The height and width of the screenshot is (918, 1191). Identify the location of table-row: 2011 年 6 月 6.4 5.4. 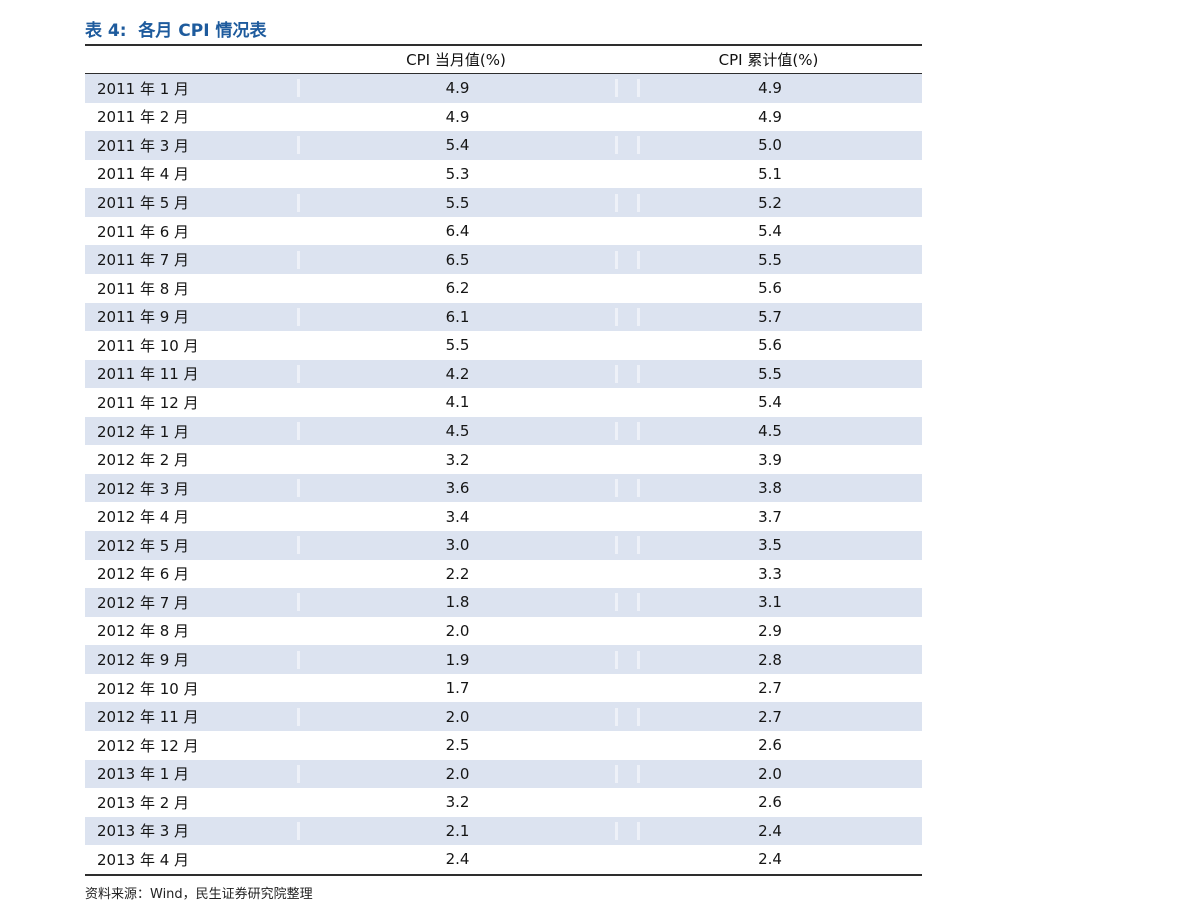
(503, 231).